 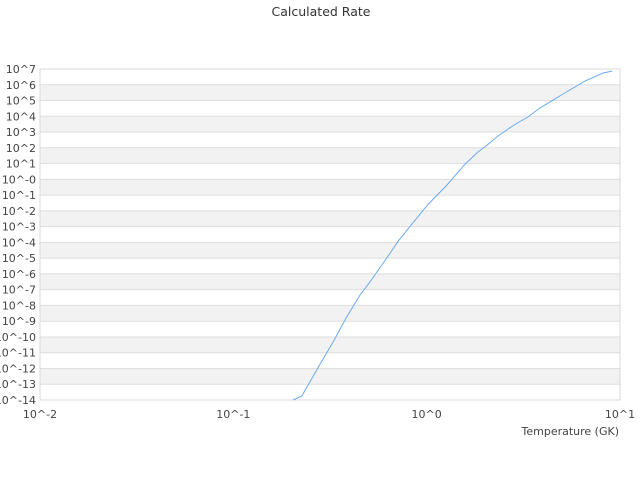 What do you see at coordinates (21, 69) in the screenshot?
I see `y-tick-label: 10^7` at bounding box center [21, 69].